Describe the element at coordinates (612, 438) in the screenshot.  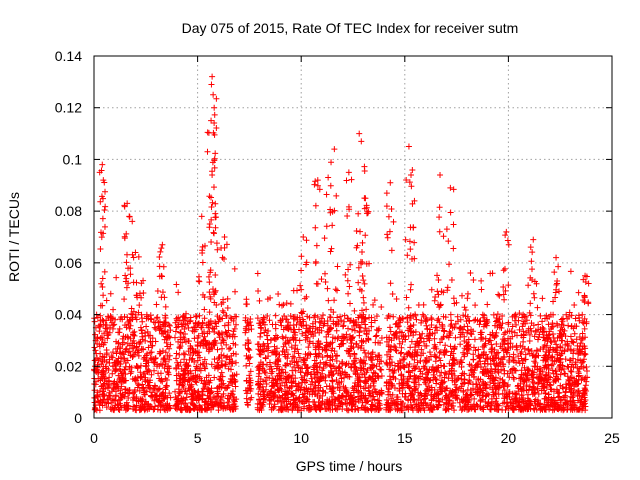
I see `x-tick-label: 25` at that location.